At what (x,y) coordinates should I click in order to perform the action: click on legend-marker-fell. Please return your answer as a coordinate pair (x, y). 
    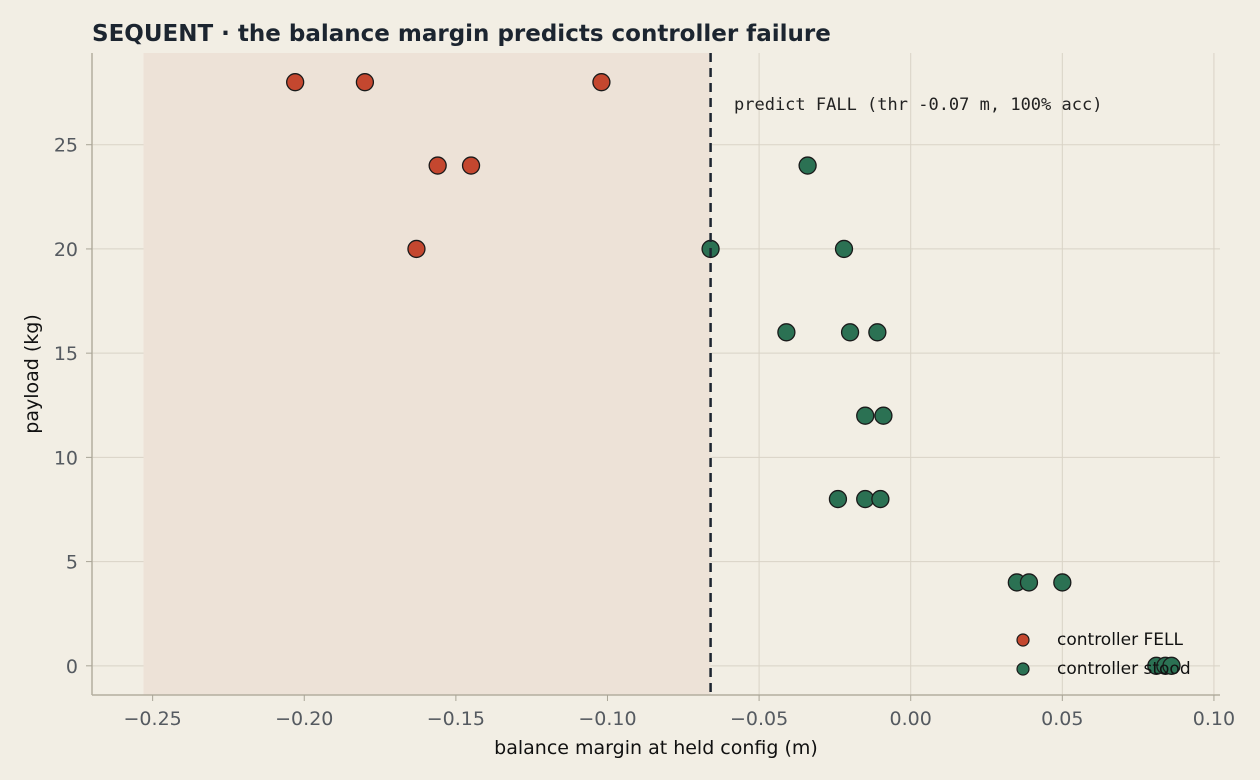
    Looking at the image, I should click on (1023, 640).